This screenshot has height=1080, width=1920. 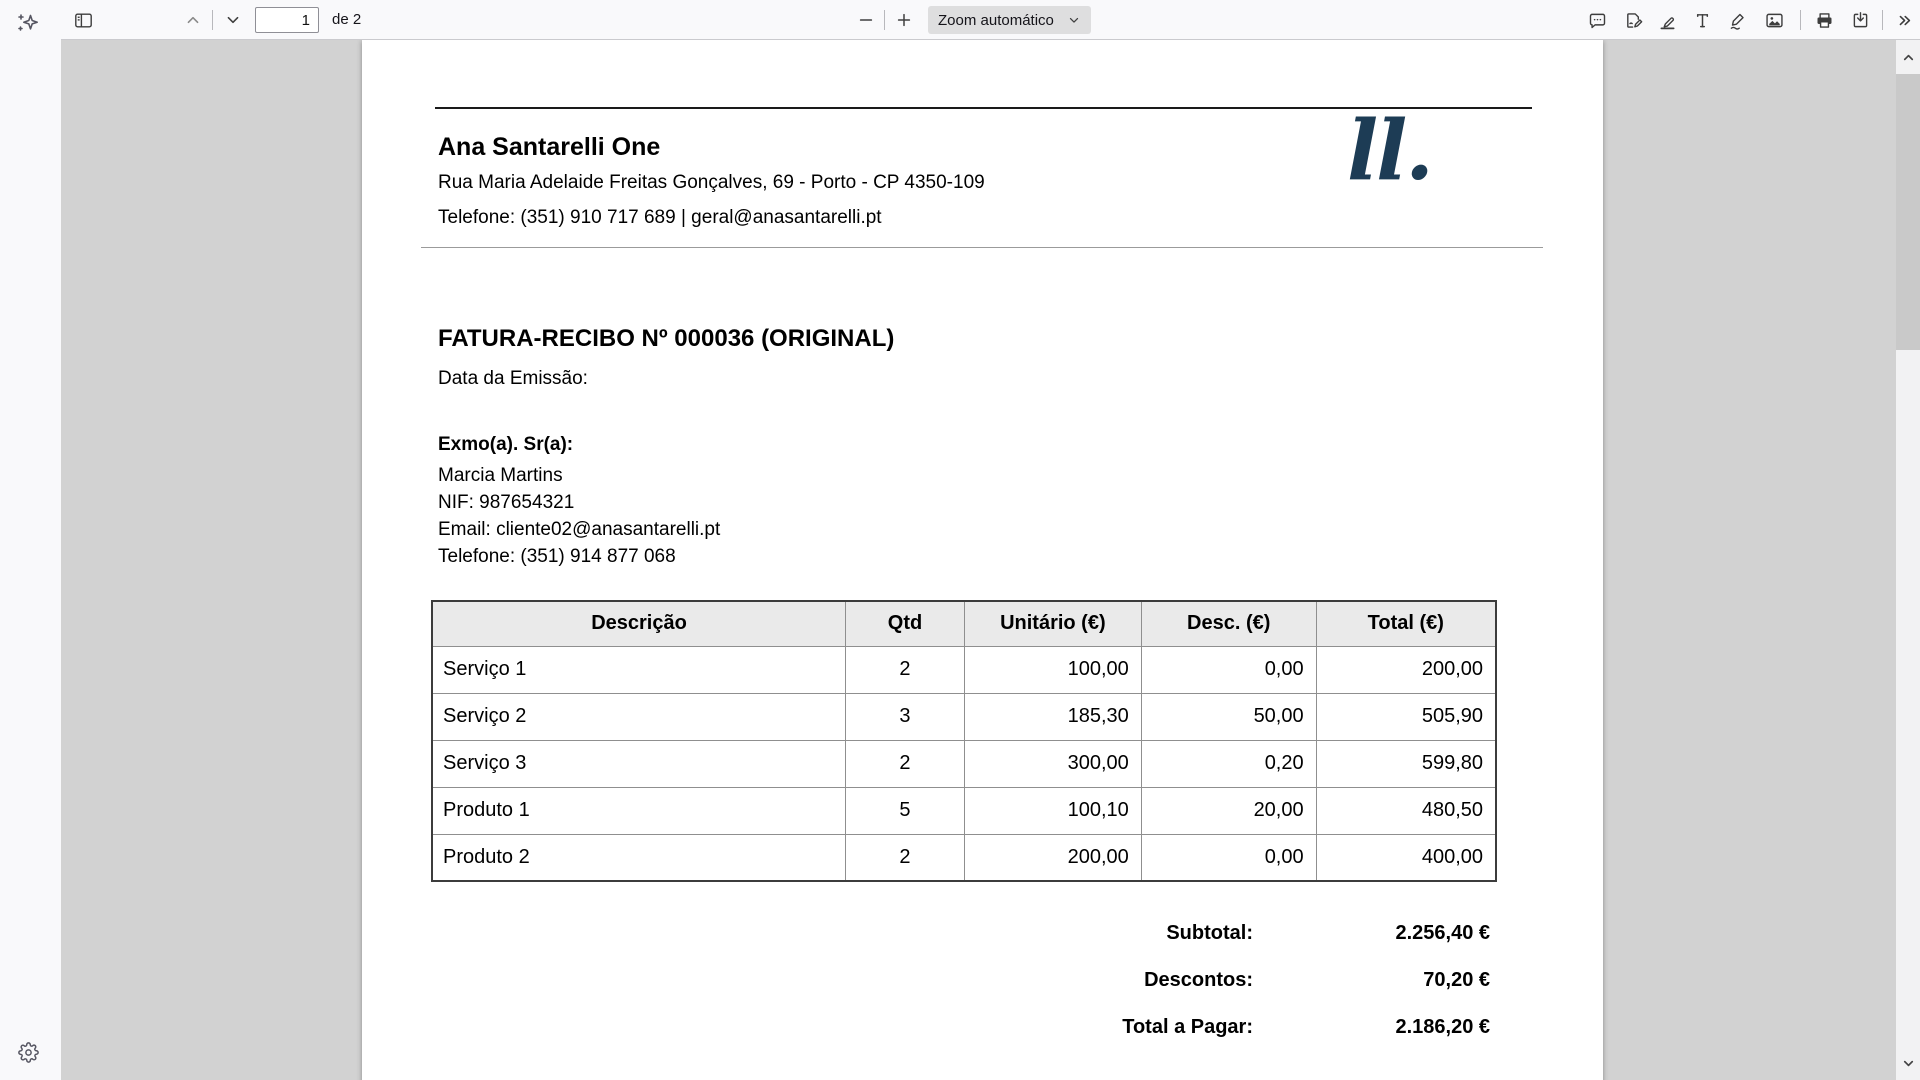 What do you see at coordinates (1406, 763) in the screenshot?
I see `table-cell: 599,80` at bounding box center [1406, 763].